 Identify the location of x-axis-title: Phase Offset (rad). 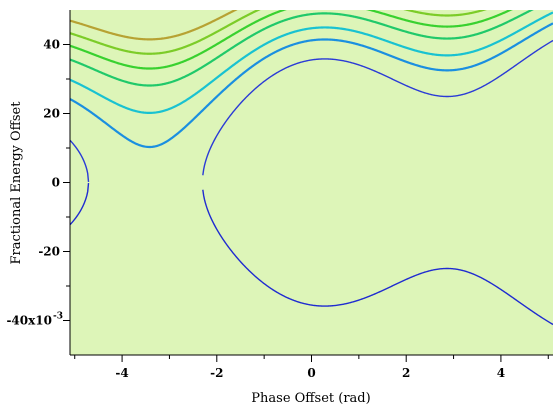
(310, 398).